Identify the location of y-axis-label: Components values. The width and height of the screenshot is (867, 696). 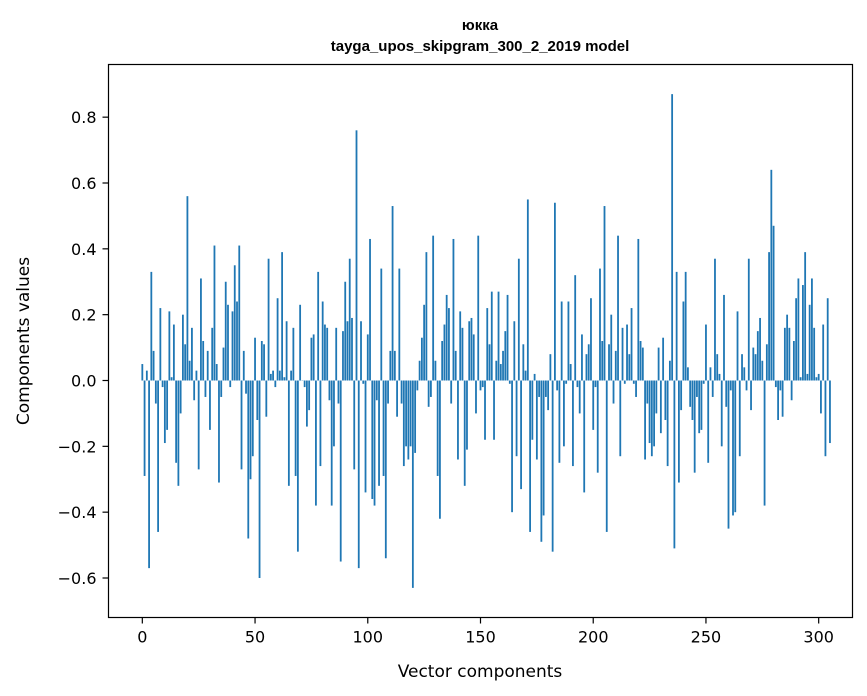
(24, 341).